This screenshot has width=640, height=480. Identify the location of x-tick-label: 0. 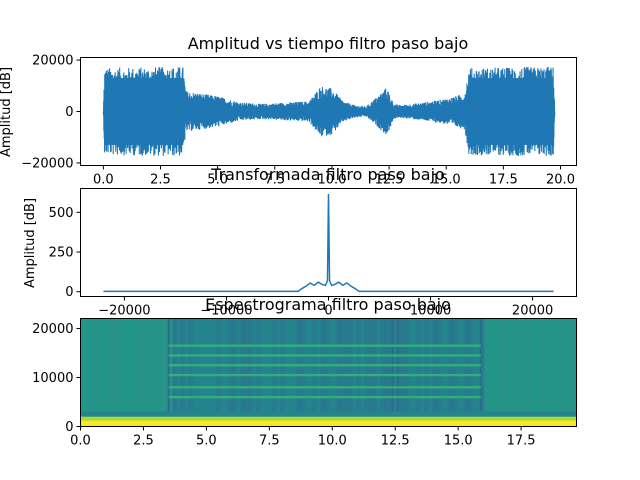
(328, 311).